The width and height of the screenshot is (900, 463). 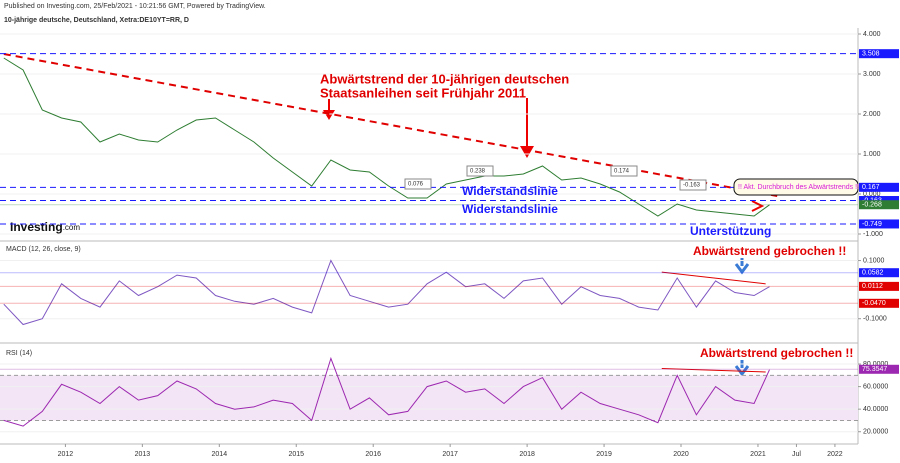 I want to click on x-tick-label: 2012, so click(x=66, y=454).